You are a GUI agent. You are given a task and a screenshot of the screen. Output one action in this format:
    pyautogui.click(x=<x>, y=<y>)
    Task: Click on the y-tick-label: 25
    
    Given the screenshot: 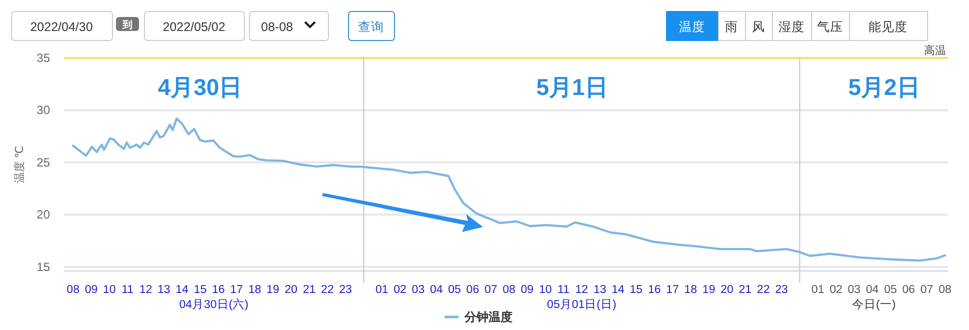 What is the action you would take?
    pyautogui.click(x=43, y=162)
    